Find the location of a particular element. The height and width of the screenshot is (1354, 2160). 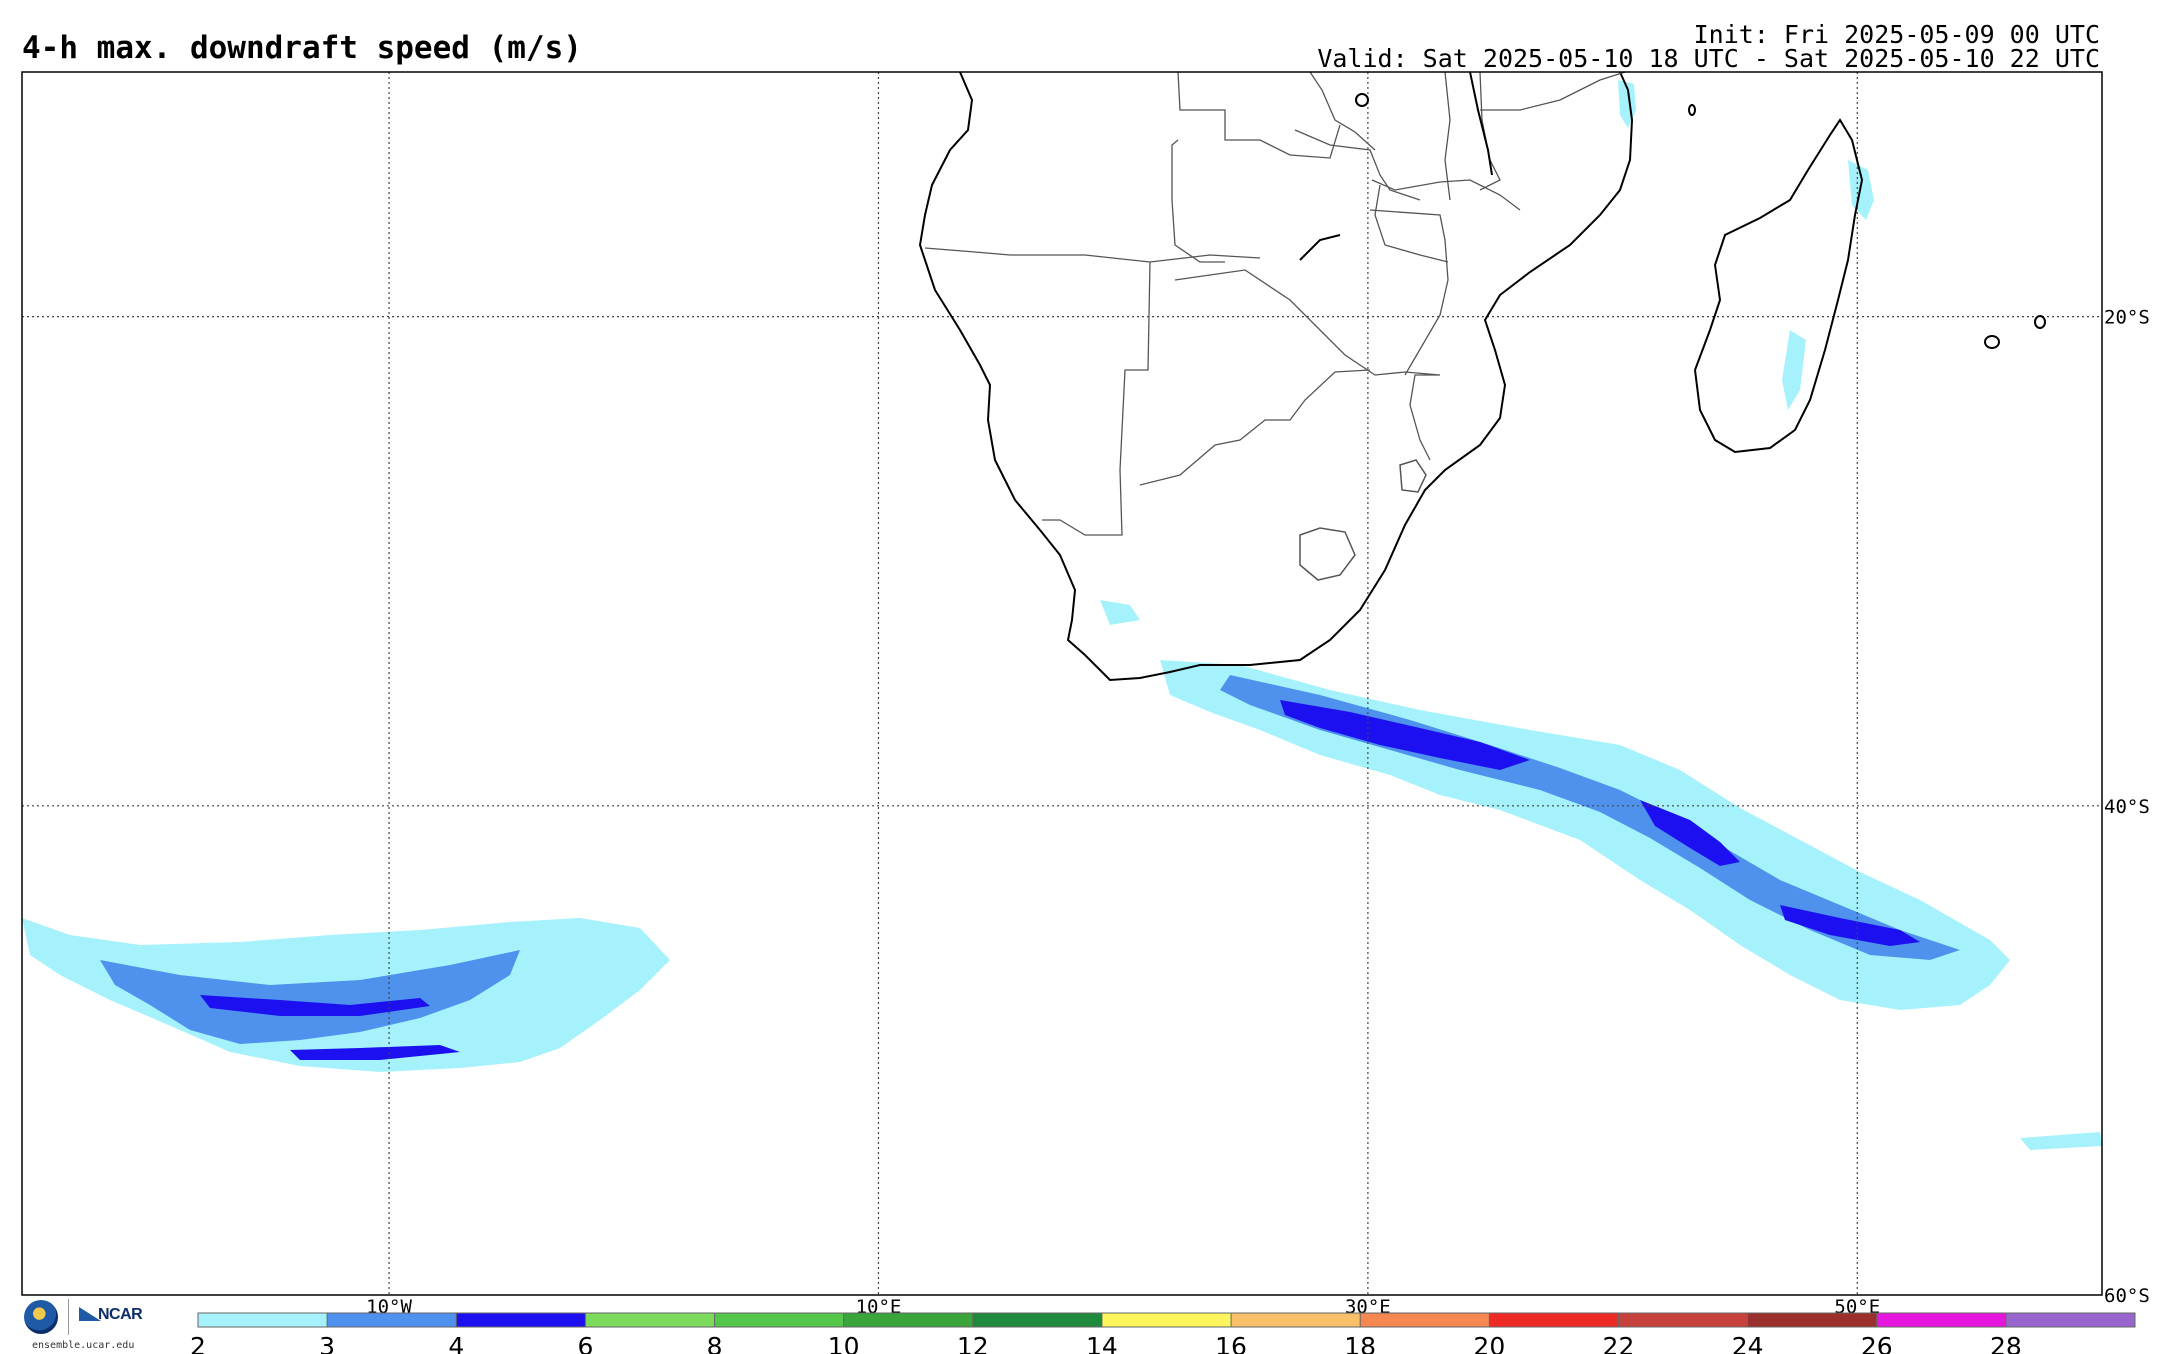

colorbar-label-8: 16 is located at coordinates (1231, 1343).